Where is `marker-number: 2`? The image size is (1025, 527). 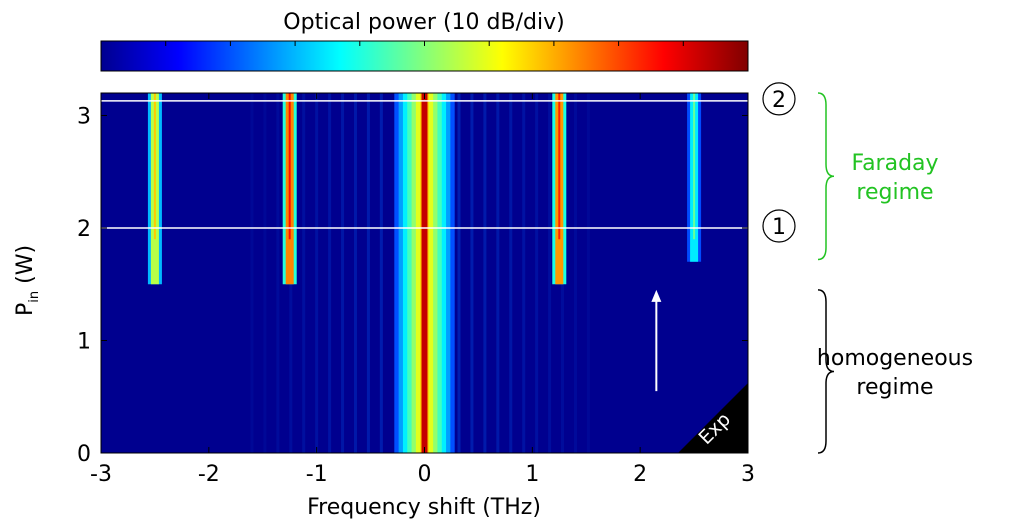
marker-number: 2 is located at coordinates (779, 100).